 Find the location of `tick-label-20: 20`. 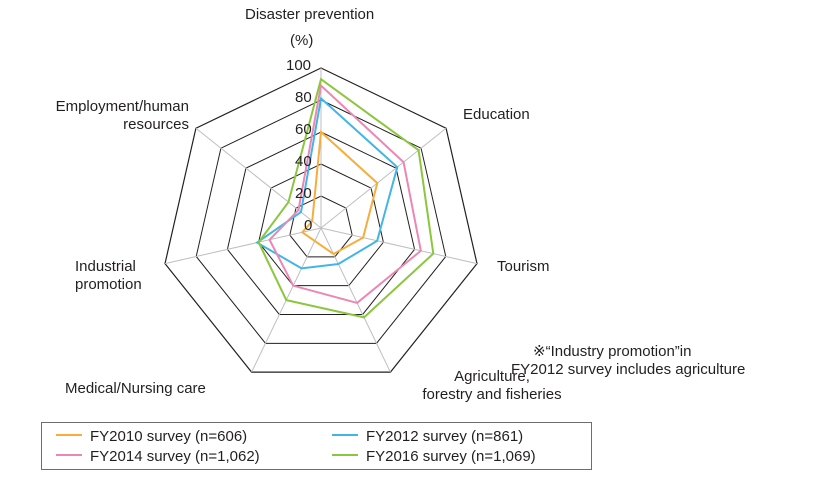

tick-label-20: 20 is located at coordinates (303, 193).